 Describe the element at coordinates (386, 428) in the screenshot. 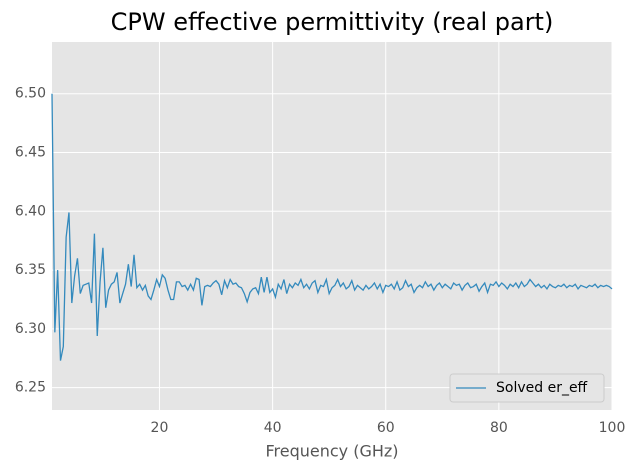

I see `x-tick-label: 60` at that location.